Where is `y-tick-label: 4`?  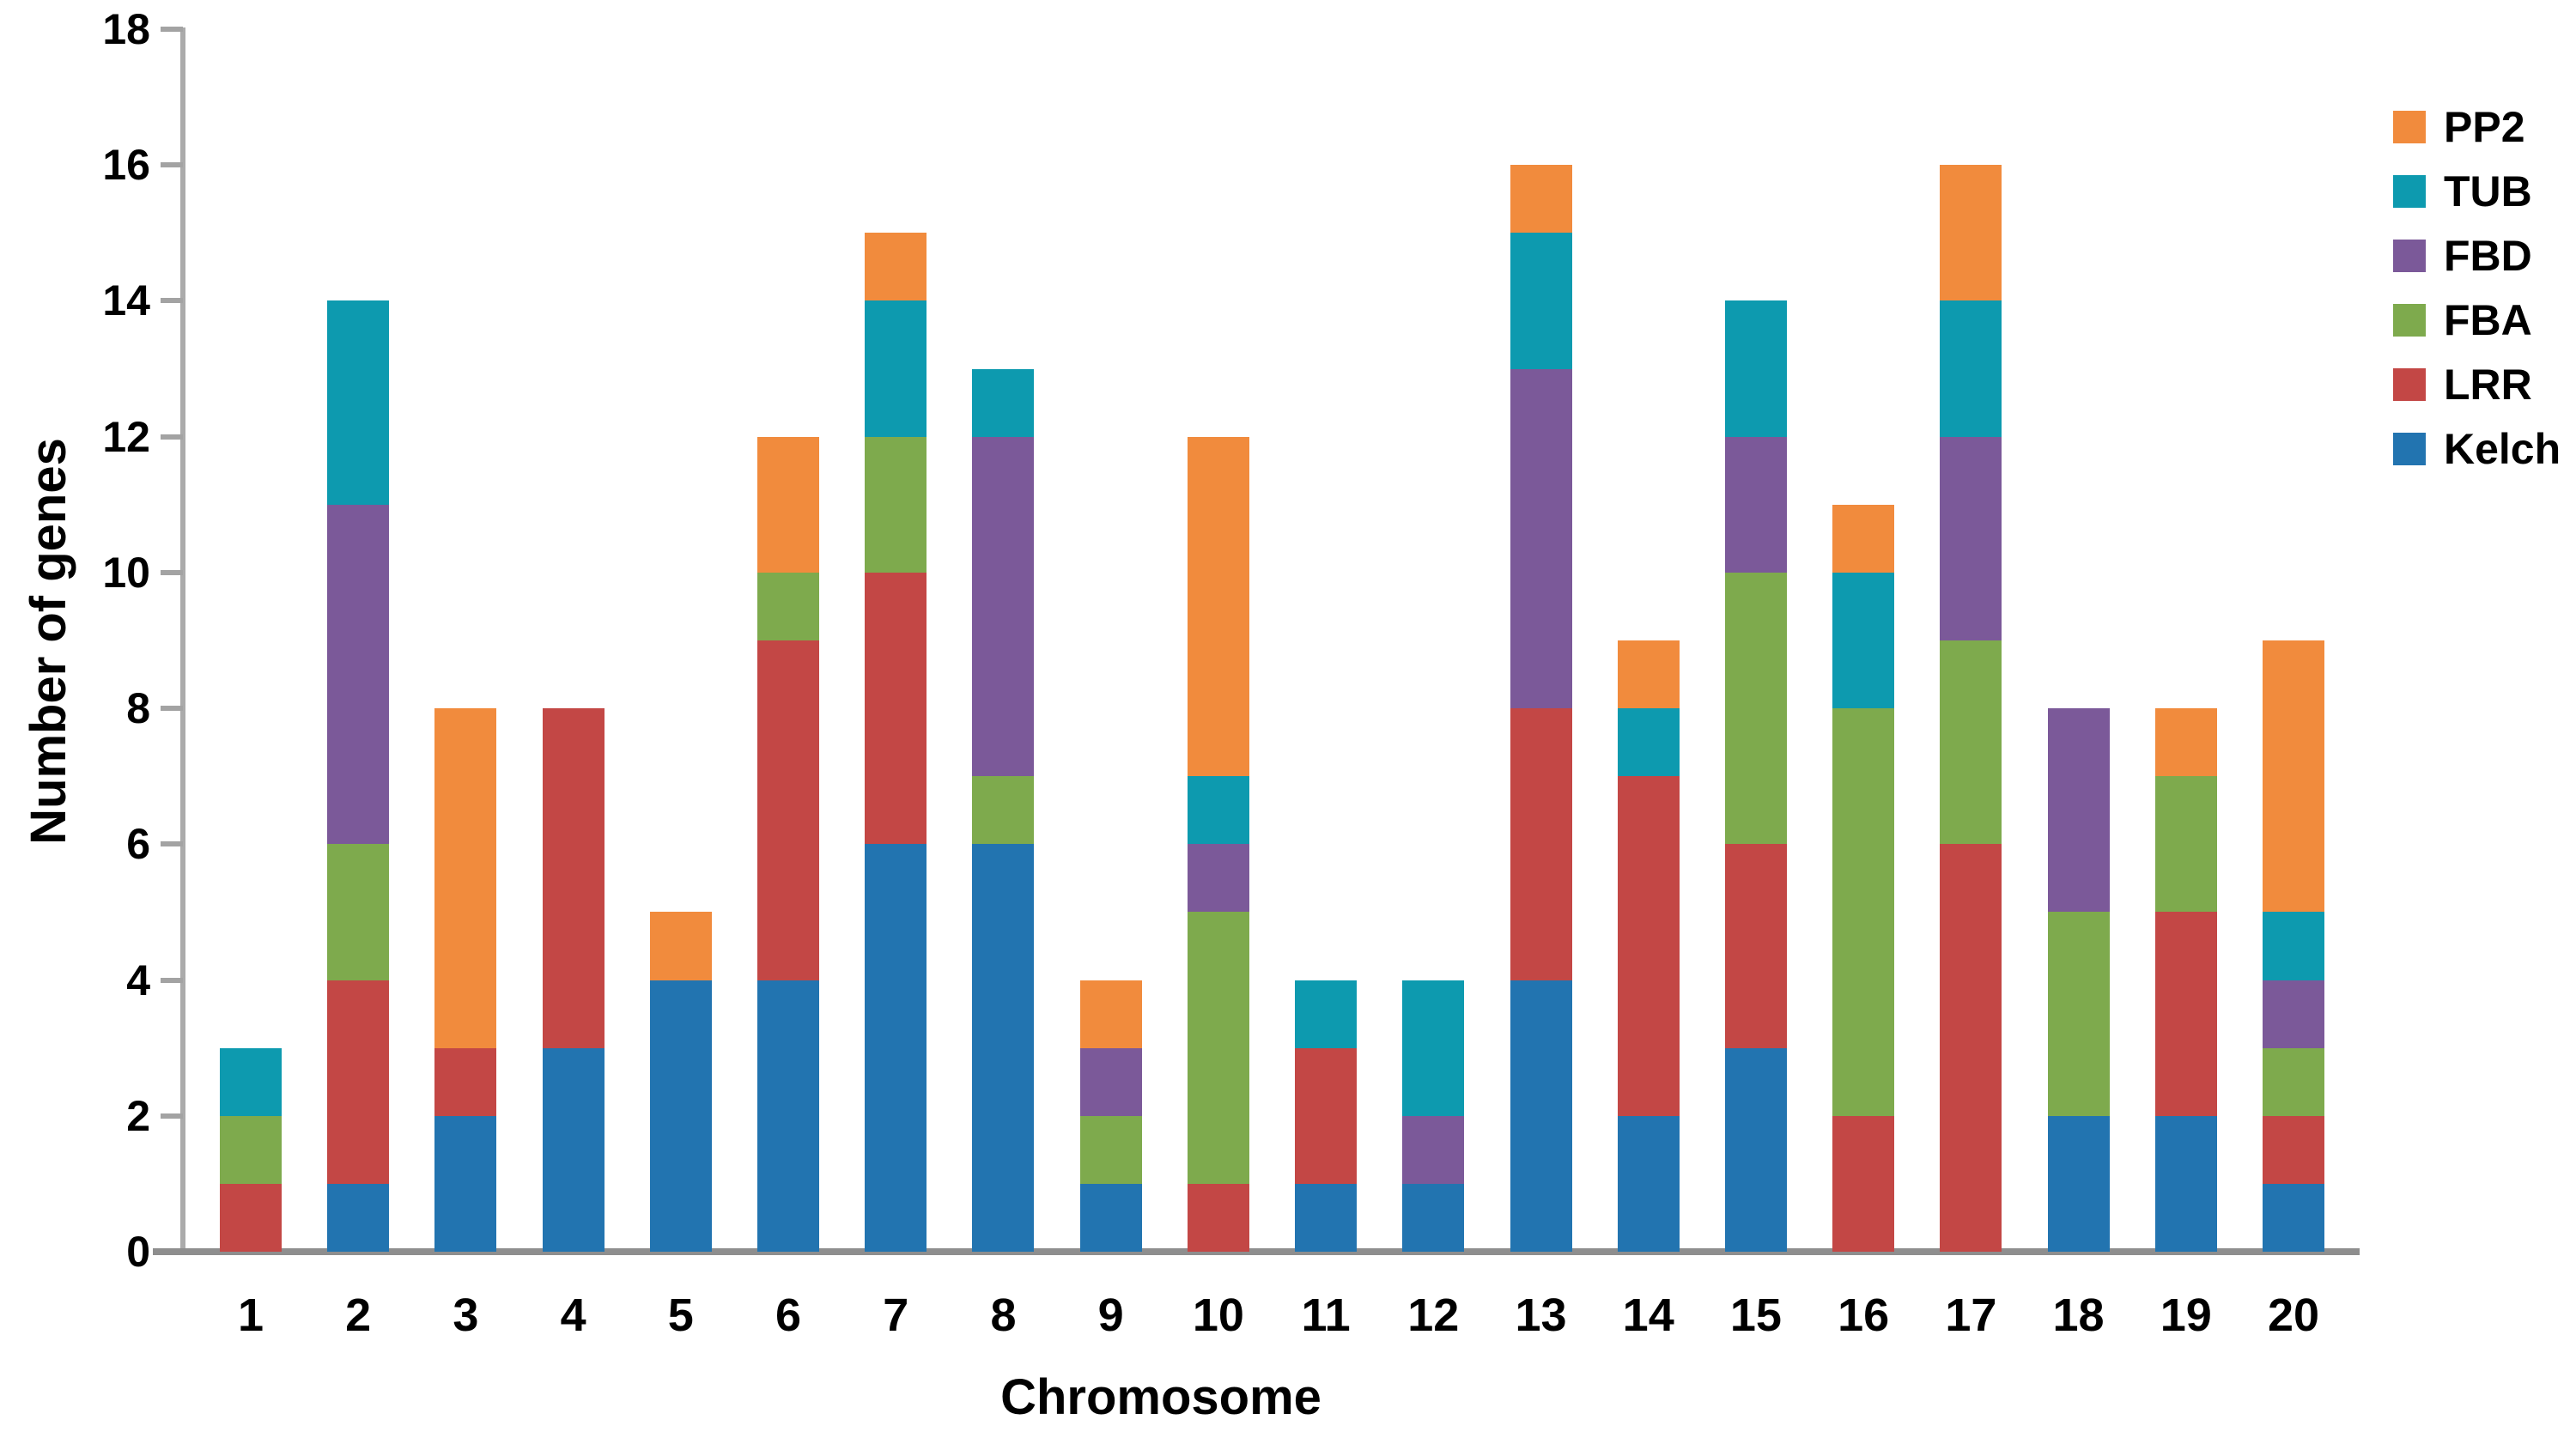
y-tick-label: 4 is located at coordinates (138, 980).